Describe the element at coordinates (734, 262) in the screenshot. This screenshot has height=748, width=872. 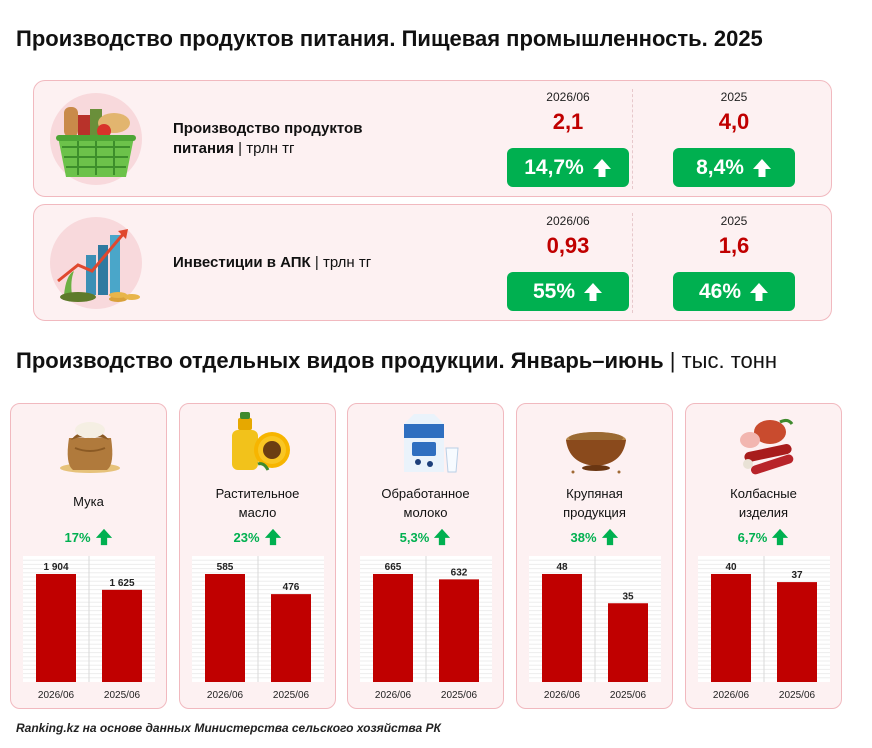
I see `kpi-period-column: 2025 1,6 46%` at that location.